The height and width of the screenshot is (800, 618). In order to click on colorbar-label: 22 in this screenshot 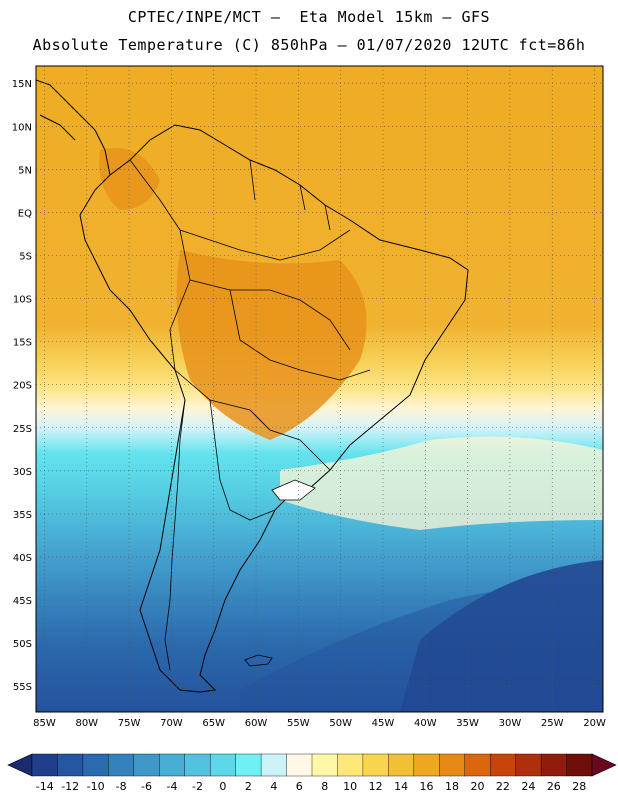, I will do `click(503, 786)`.